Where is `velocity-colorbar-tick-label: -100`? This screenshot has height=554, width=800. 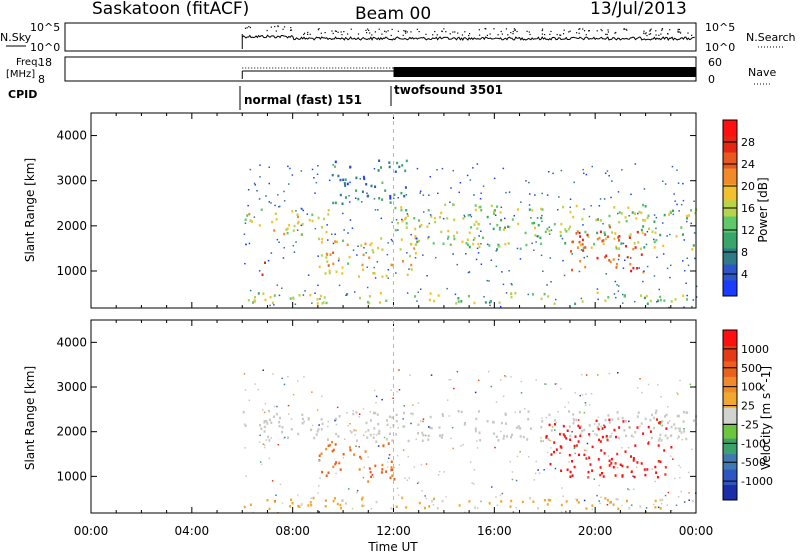 velocity-colorbar-tick-label: -100 is located at coordinates (753, 443).